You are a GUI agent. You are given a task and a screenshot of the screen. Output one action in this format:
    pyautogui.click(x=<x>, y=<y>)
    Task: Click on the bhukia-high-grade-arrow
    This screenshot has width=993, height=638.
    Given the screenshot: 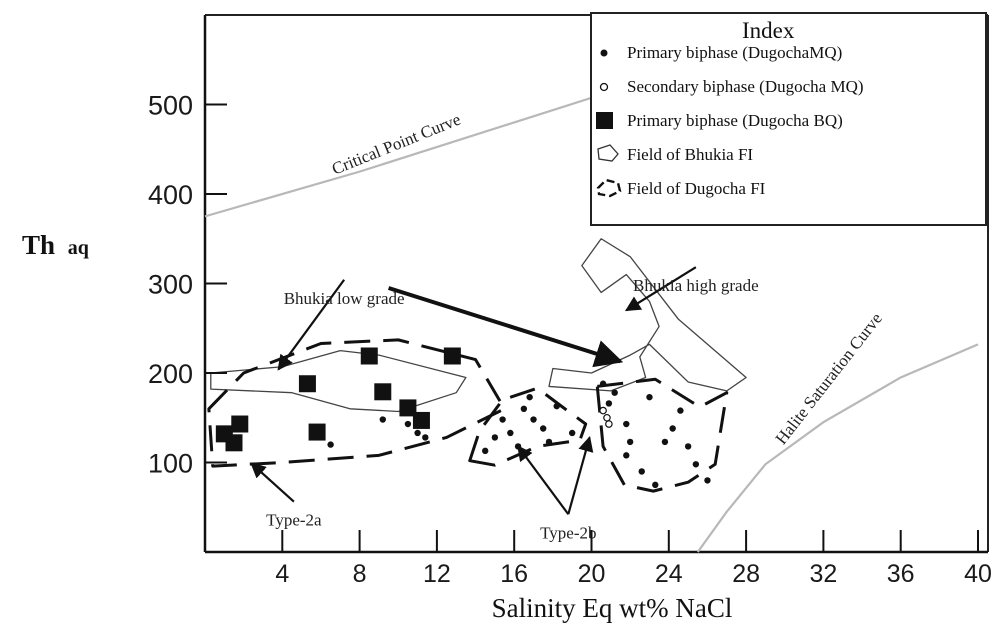 What is the action you would take?
    pyautogui.click(x=660, y=289)
    